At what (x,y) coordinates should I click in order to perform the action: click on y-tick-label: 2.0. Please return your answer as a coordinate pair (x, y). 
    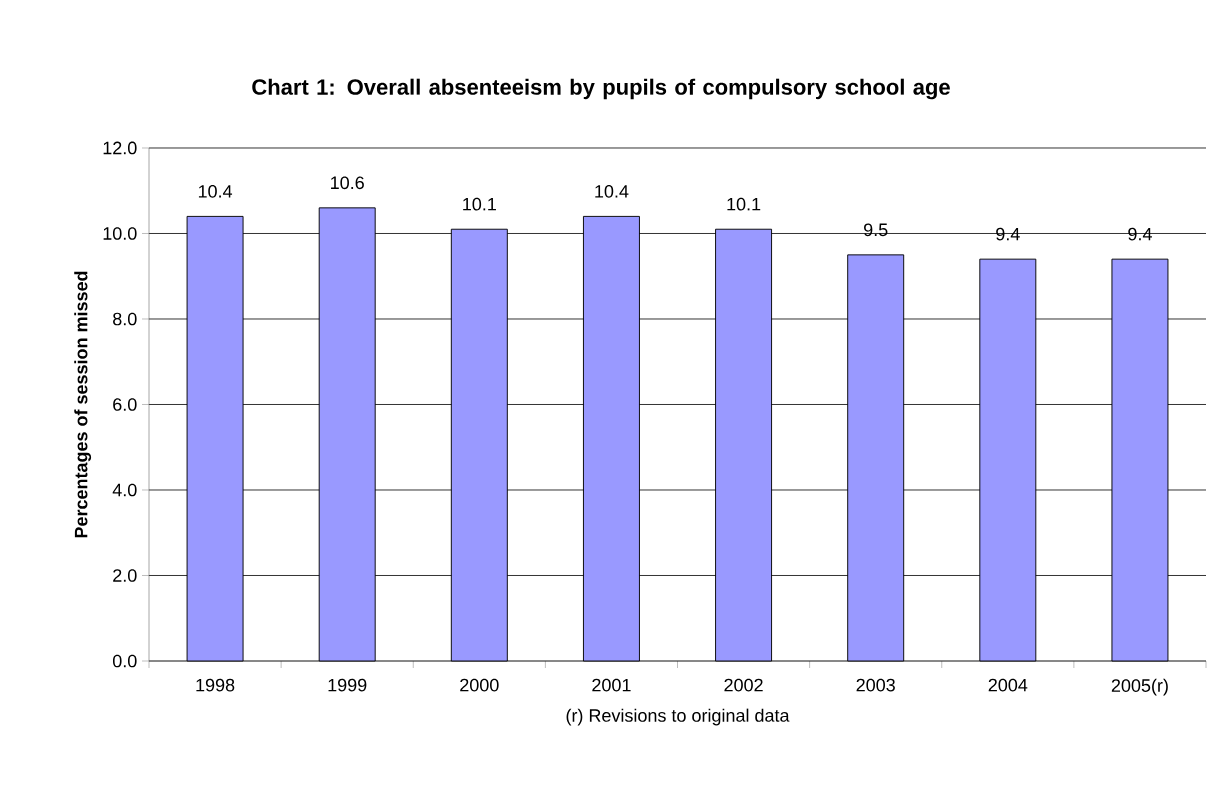
    Looking at the image, I should click on (125, 575).